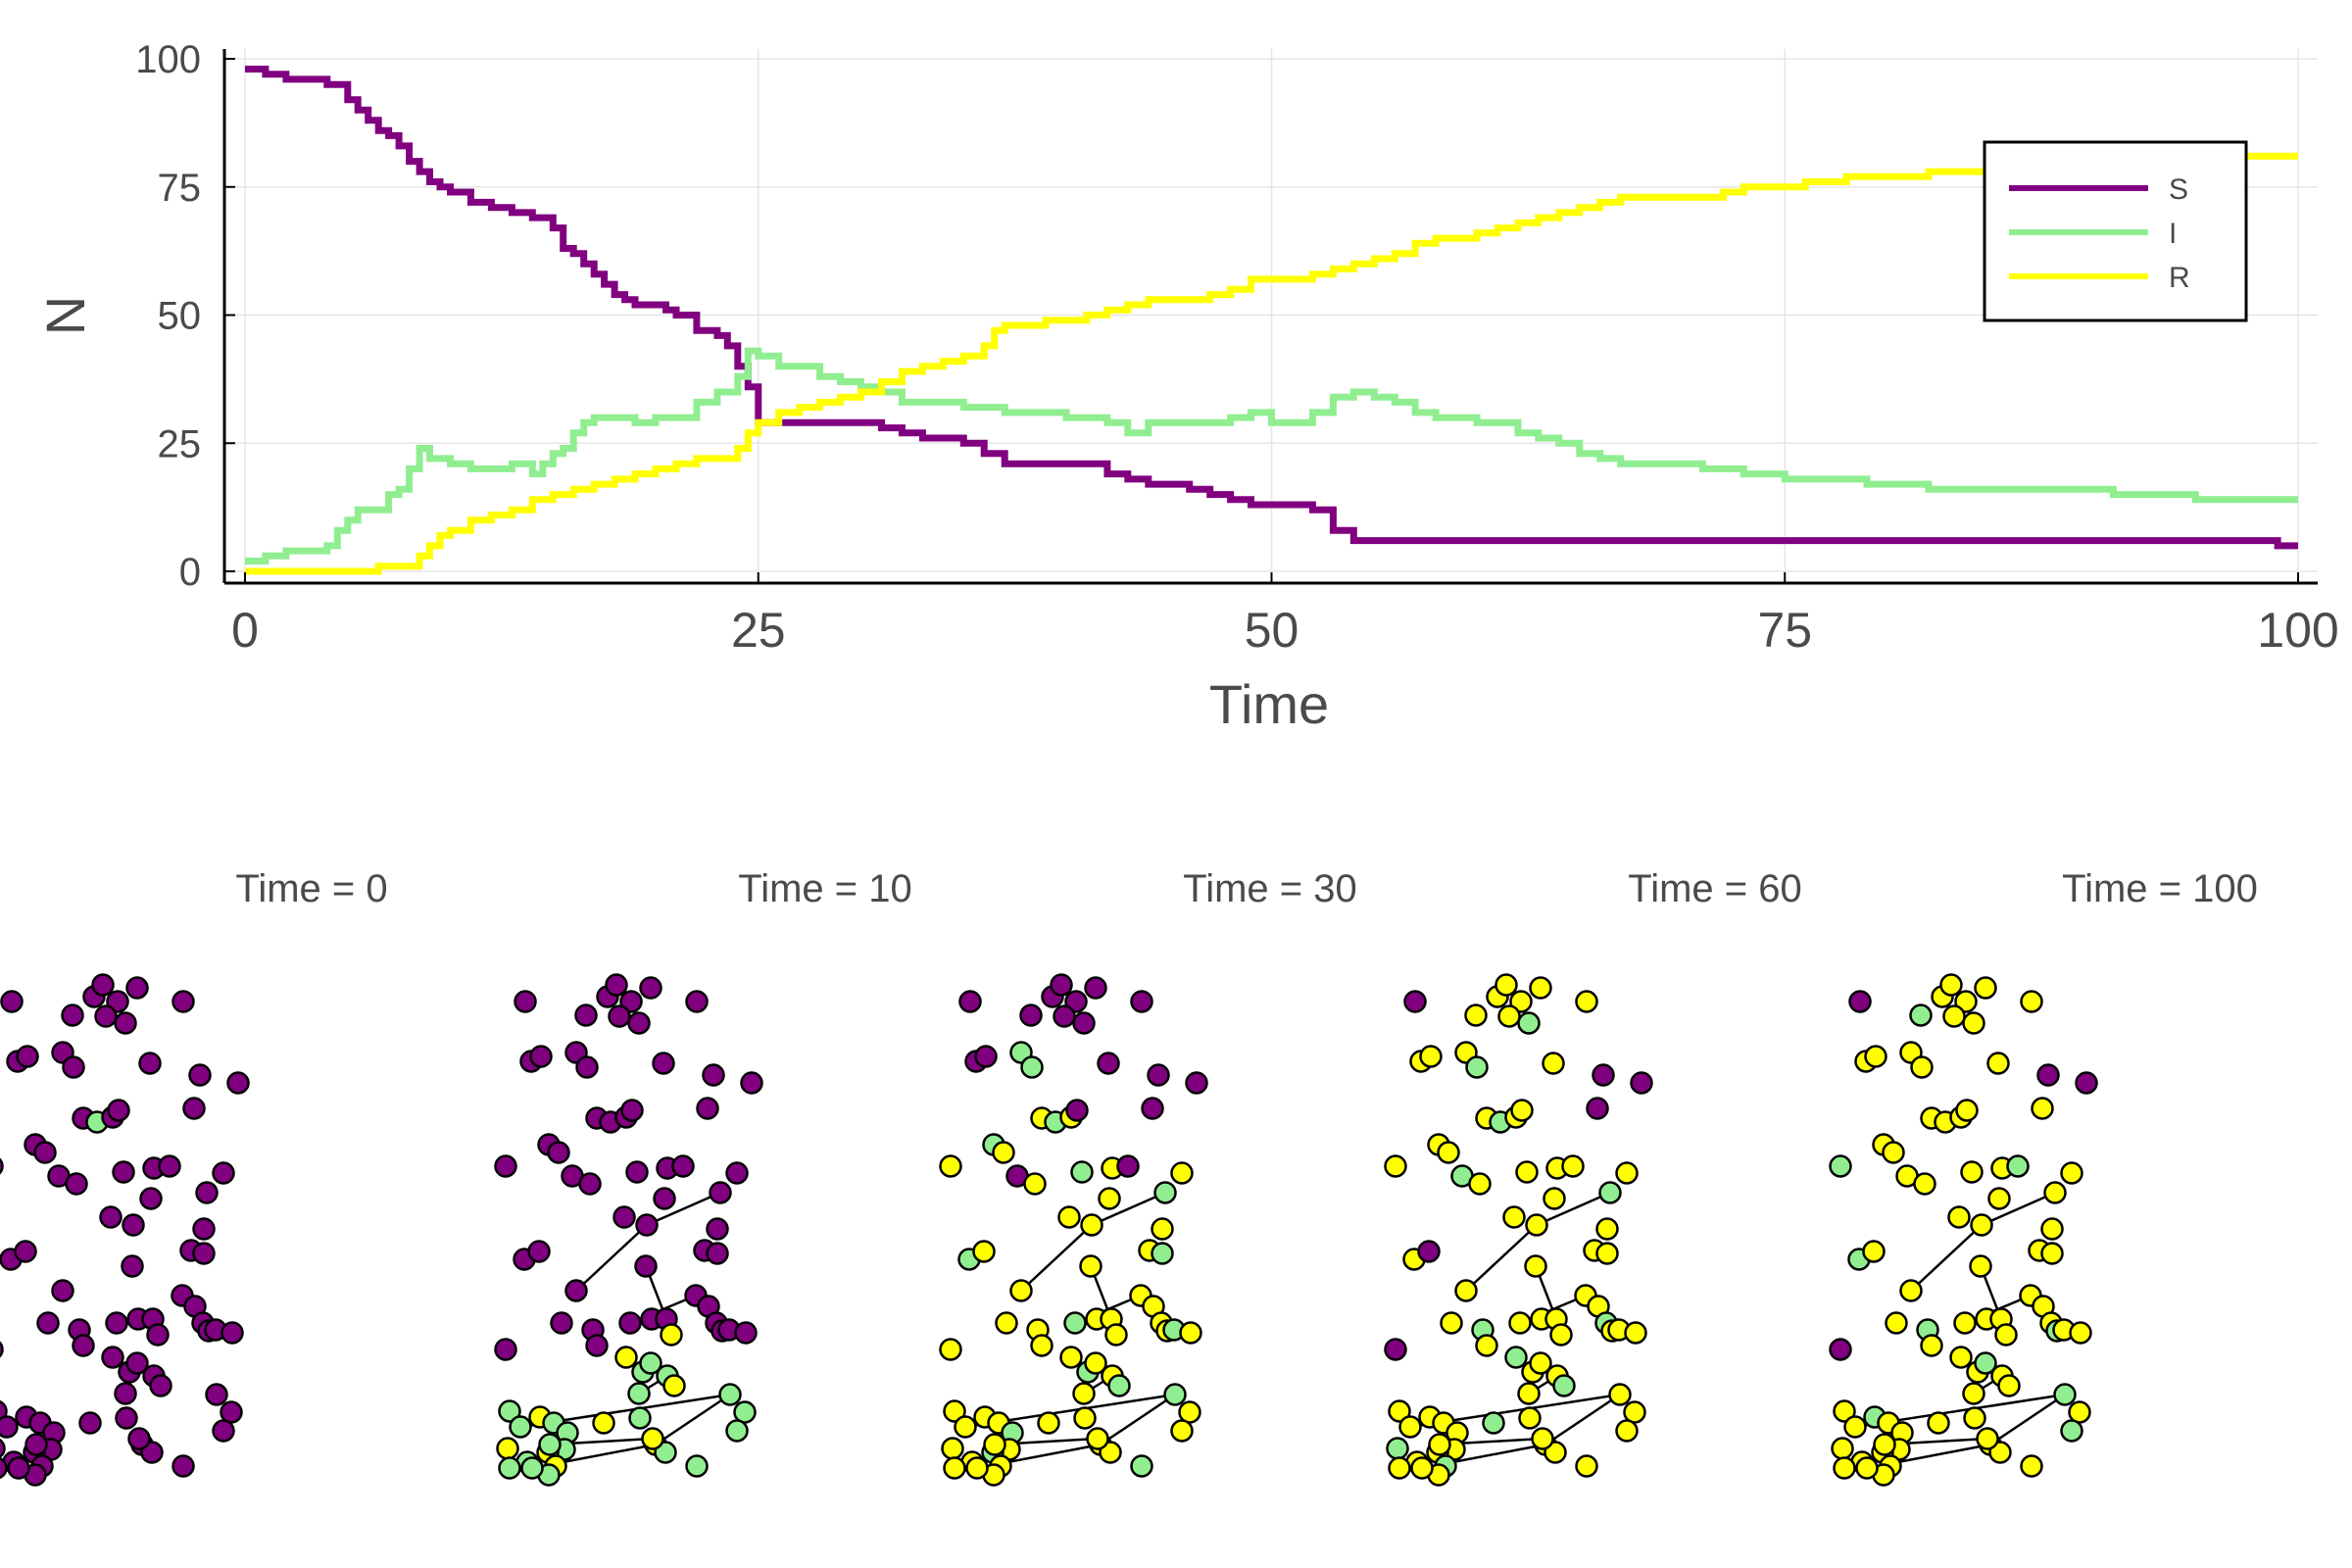 The width and height of the screenshot is (2352, 1568). Describe the element at coordinates (1285, 615) in the screenshot. I see `x-axis-ticks: 0 25 50 75 100` at that location.